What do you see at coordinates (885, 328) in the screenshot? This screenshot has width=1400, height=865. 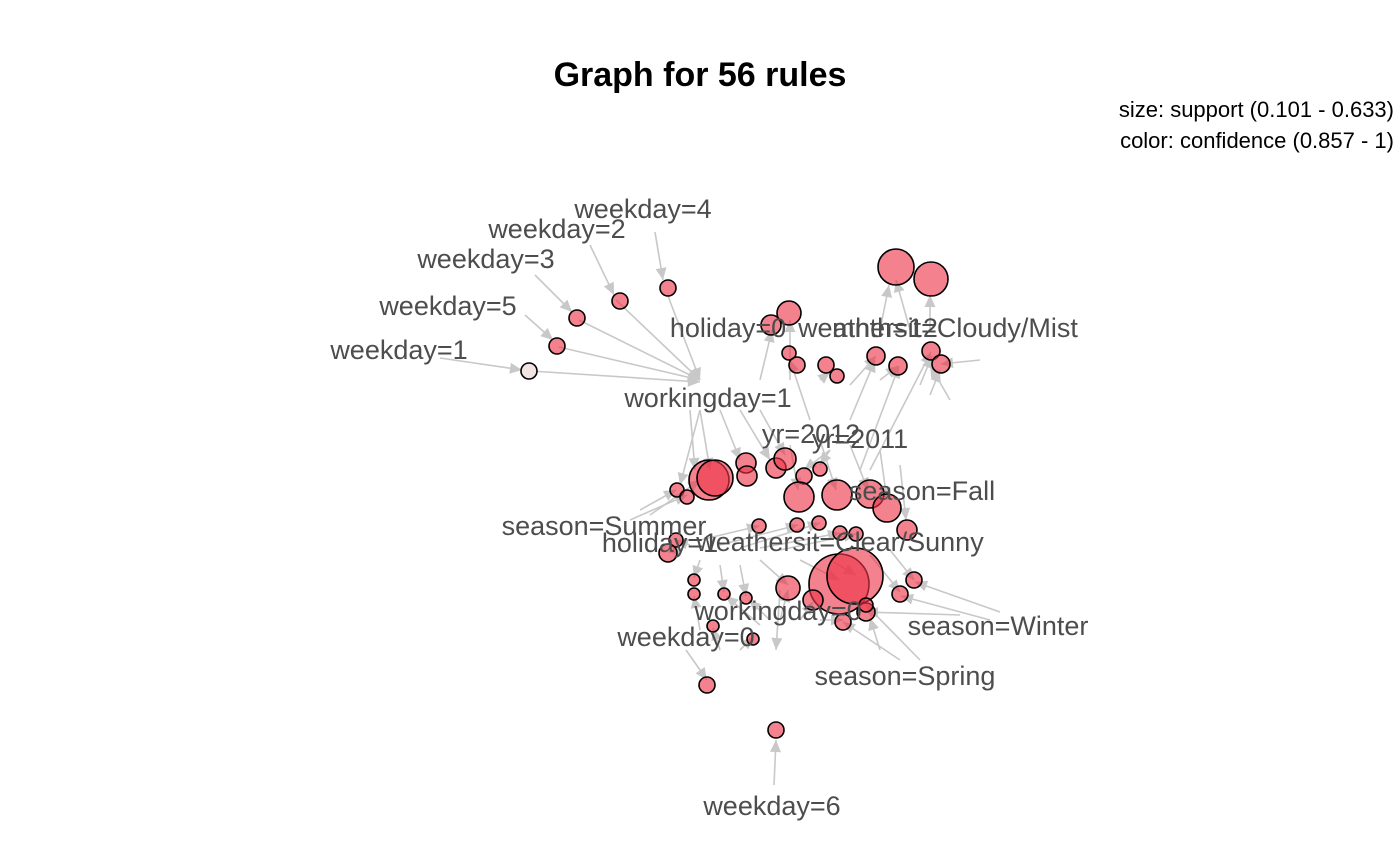 I see `item-label-month-12: mnth=12` at bounding box center [885, 328].